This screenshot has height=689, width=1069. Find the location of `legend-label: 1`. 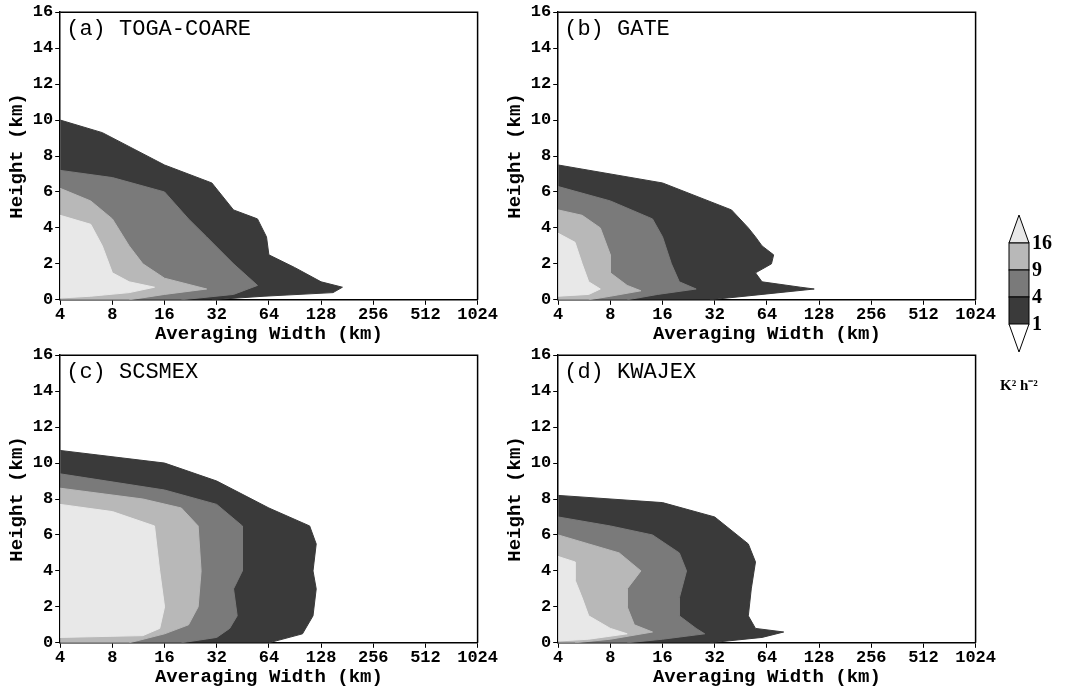

legend-label: 1 is located at coordinates (1037, 323).